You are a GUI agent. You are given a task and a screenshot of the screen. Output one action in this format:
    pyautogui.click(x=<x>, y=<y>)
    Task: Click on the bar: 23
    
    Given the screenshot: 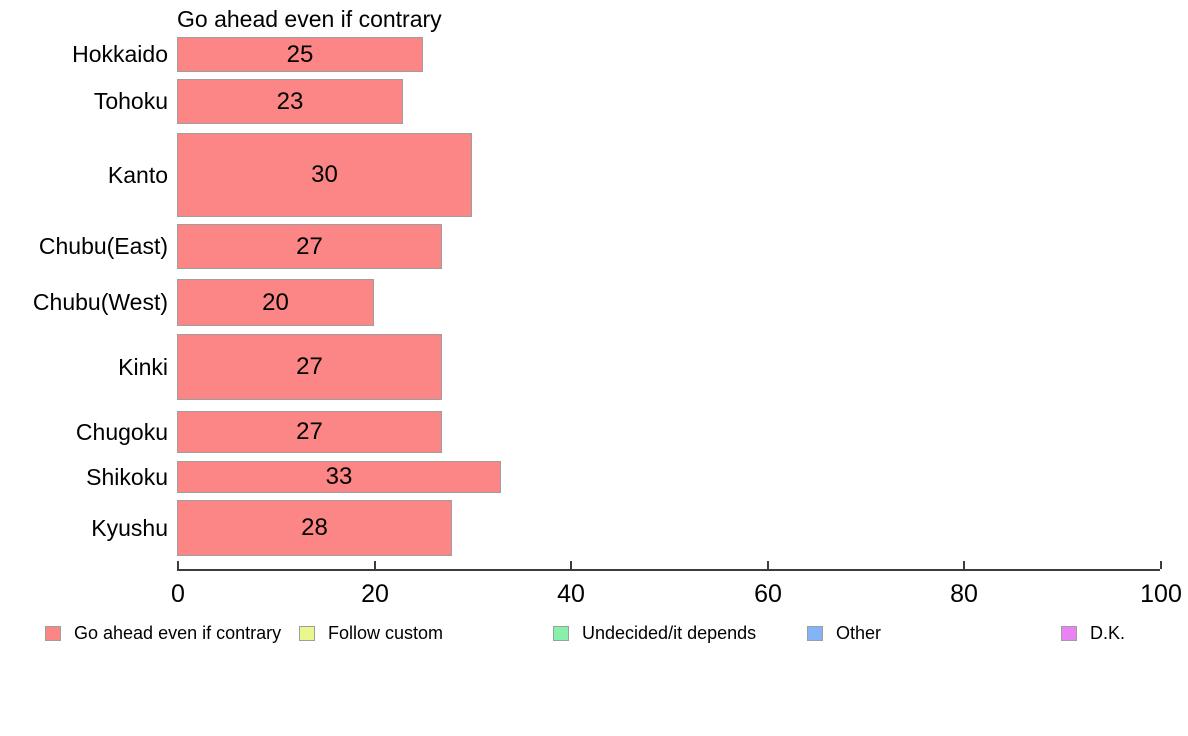 What is the action you would take?
    pyautogui.click(x=290, y=101)
    